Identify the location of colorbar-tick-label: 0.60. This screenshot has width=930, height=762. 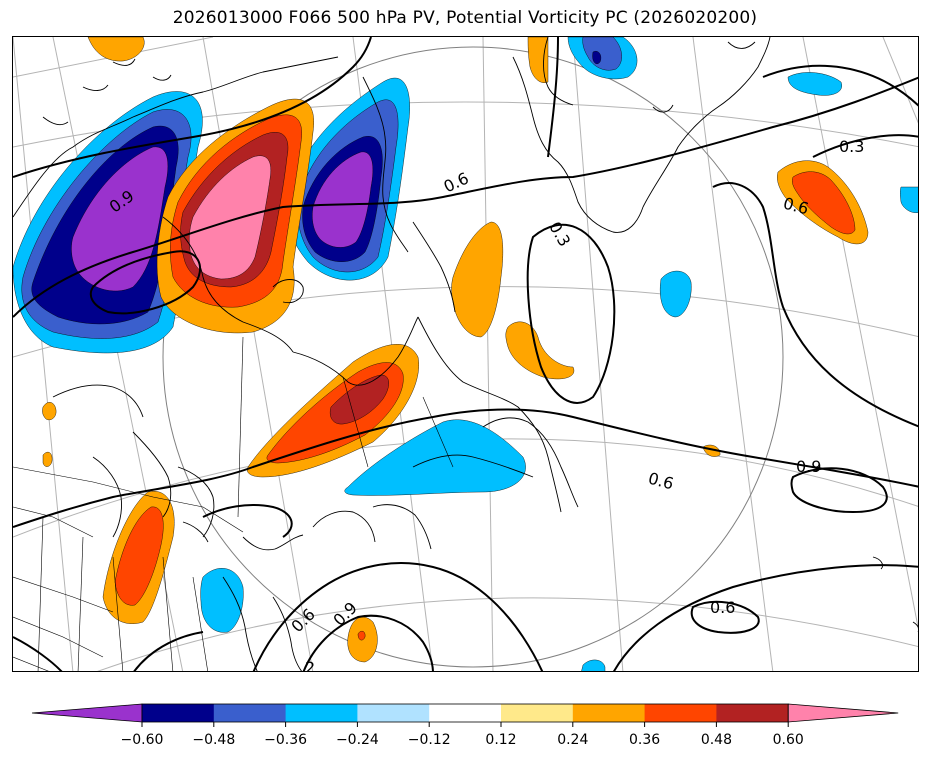
(788, 740).